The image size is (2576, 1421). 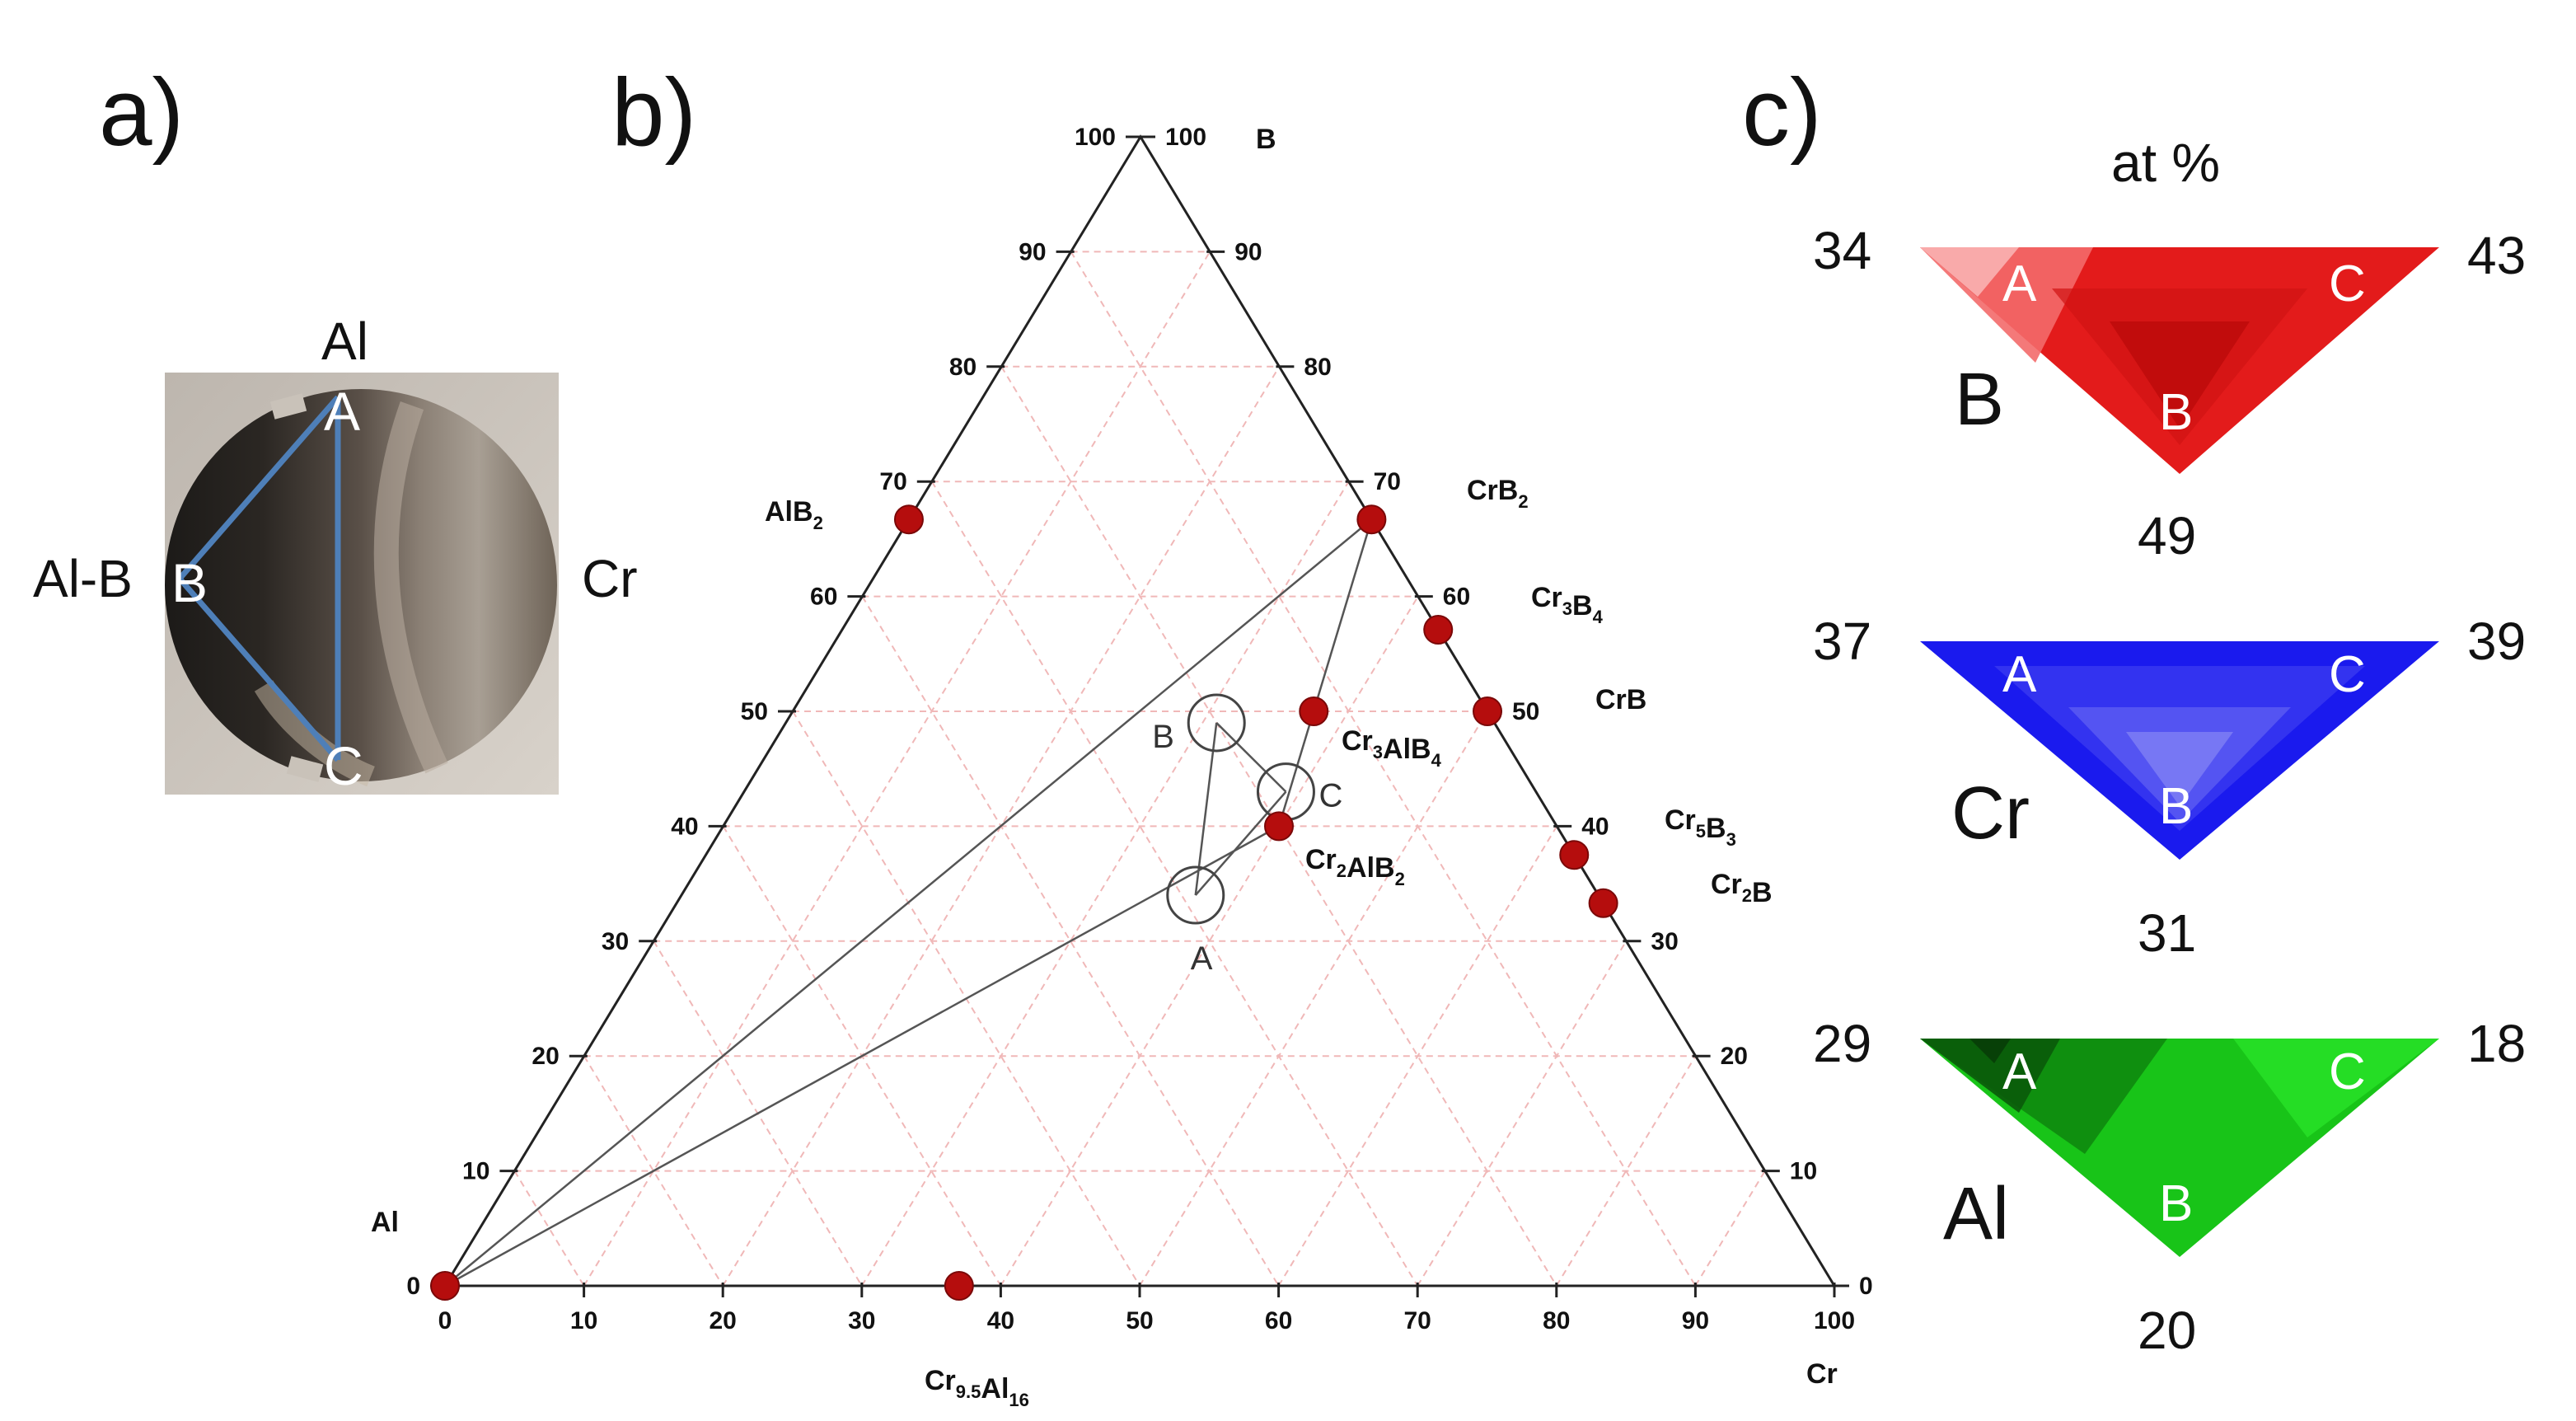 I want to click on phase-label-AlB2: AlB2, so click(x=794, y=514).